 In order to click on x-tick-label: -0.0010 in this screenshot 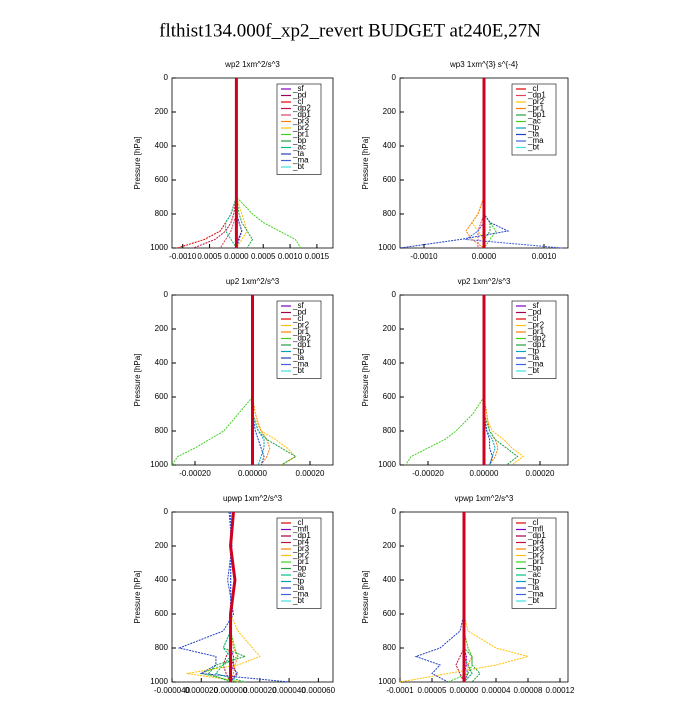, I will do `click(183, 256)`.